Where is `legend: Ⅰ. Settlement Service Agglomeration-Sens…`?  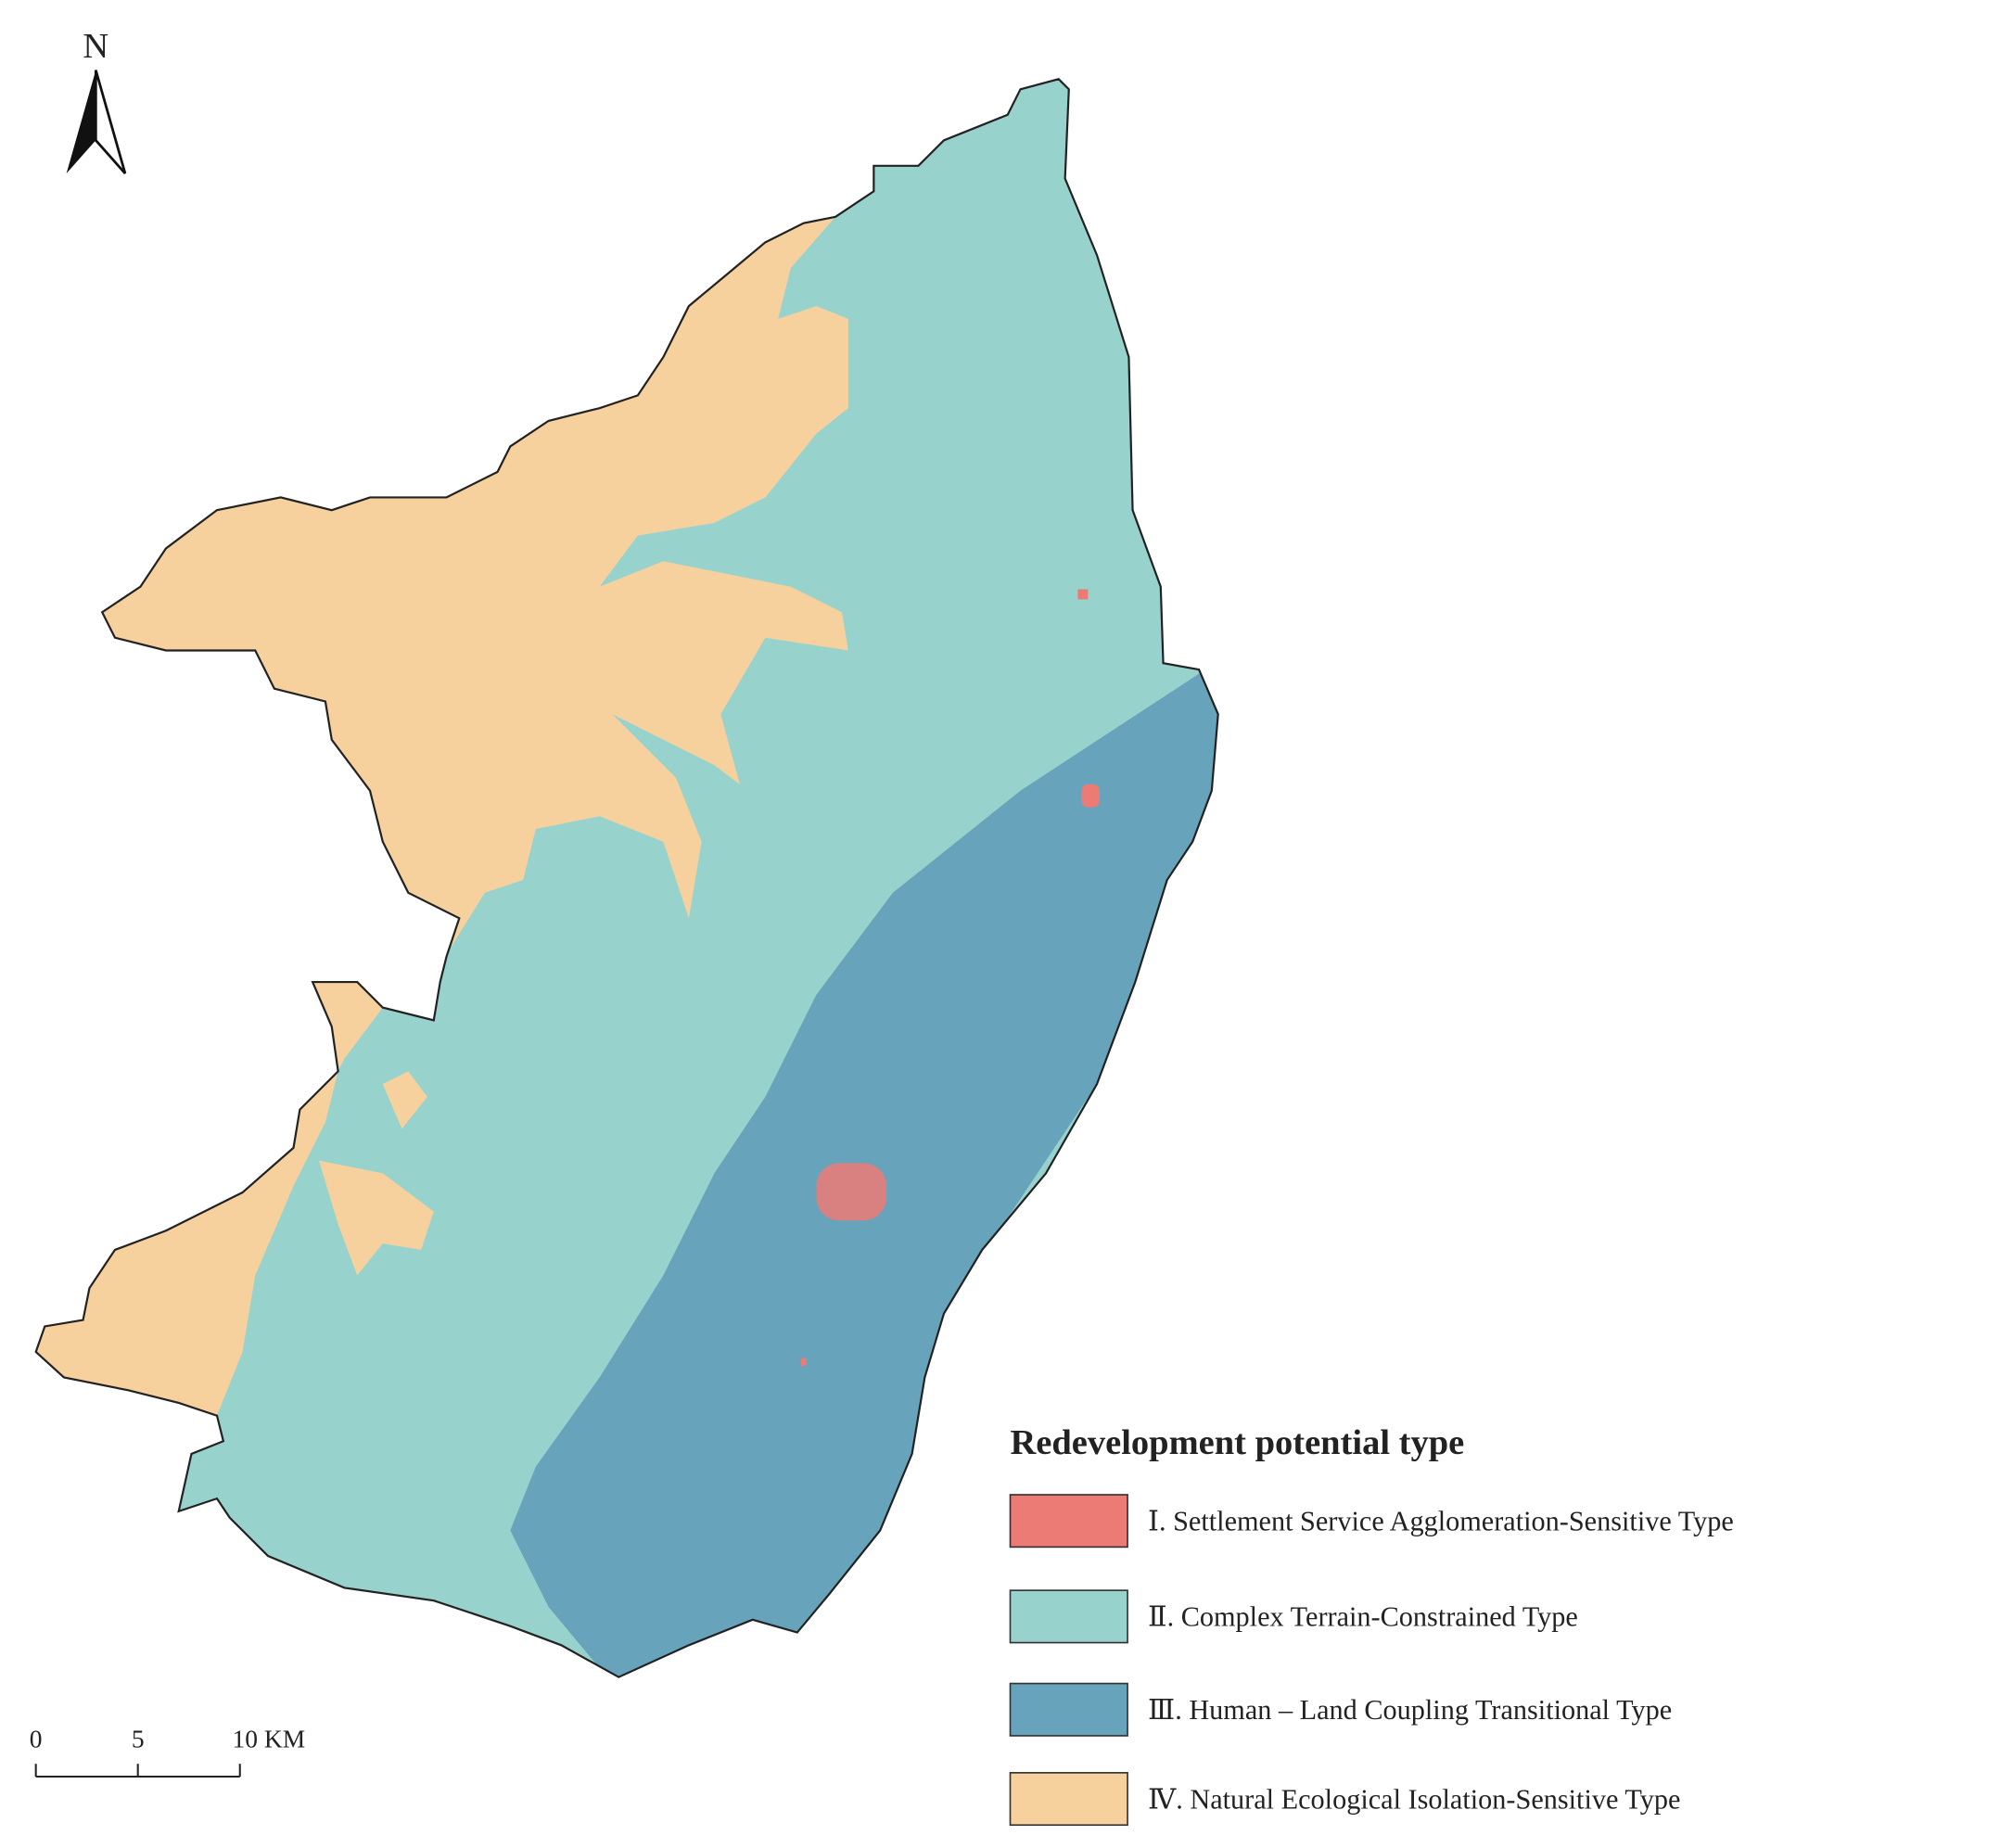
legend: Ⅰ. Settlement Service Agglomeration-Sens… is located at coordinates (1371, 1660).